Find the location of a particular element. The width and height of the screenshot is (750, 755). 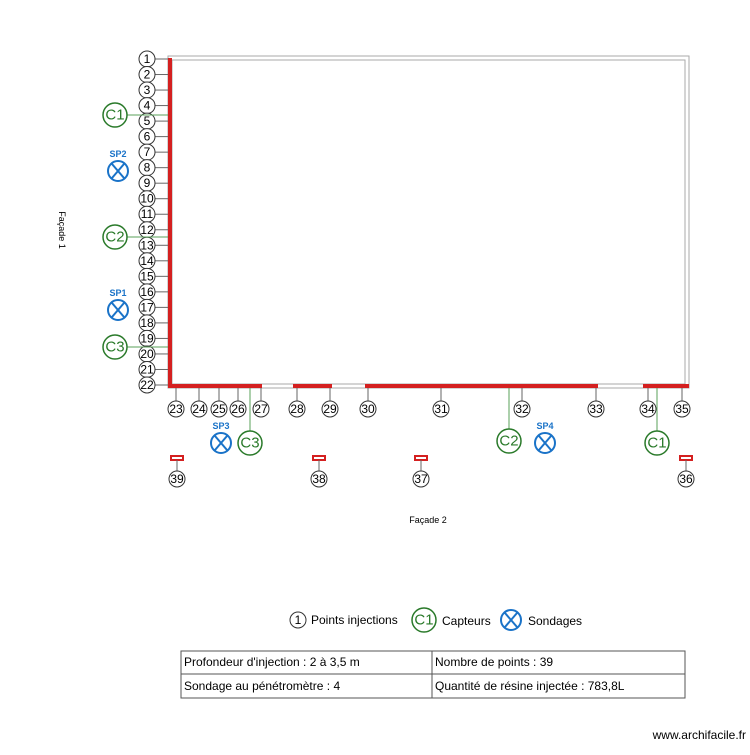

point-label: 1 is located at coordinates (147, 59).